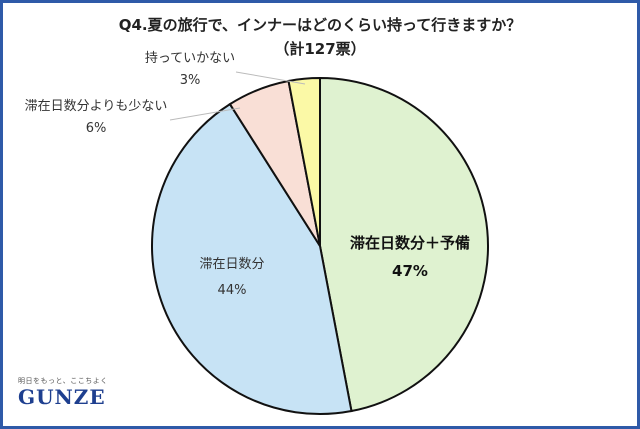 The width and height of the screenshot is (640, 429). I want to click on slice-label: 滞在日数分＋予備, so click(410, 243).